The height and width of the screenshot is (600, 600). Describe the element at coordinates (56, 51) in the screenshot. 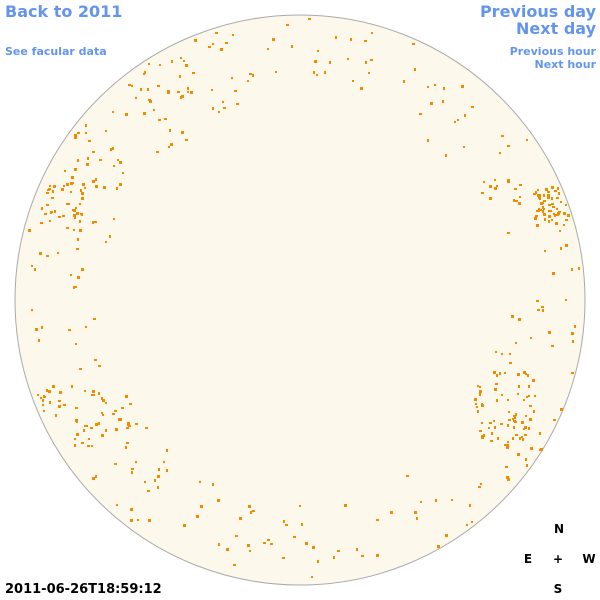

I see `facular-link: See facular data` at that location.